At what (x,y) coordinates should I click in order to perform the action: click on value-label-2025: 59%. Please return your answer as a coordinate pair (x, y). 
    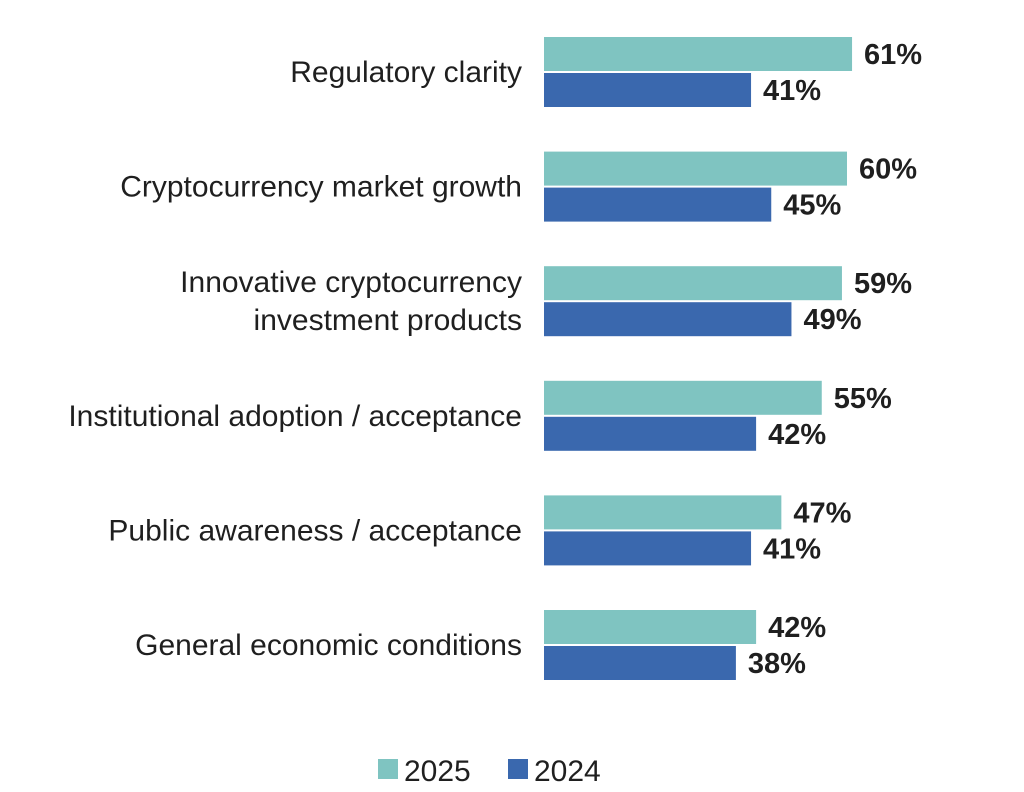
    Looking at the image, I should click on (883, 284).